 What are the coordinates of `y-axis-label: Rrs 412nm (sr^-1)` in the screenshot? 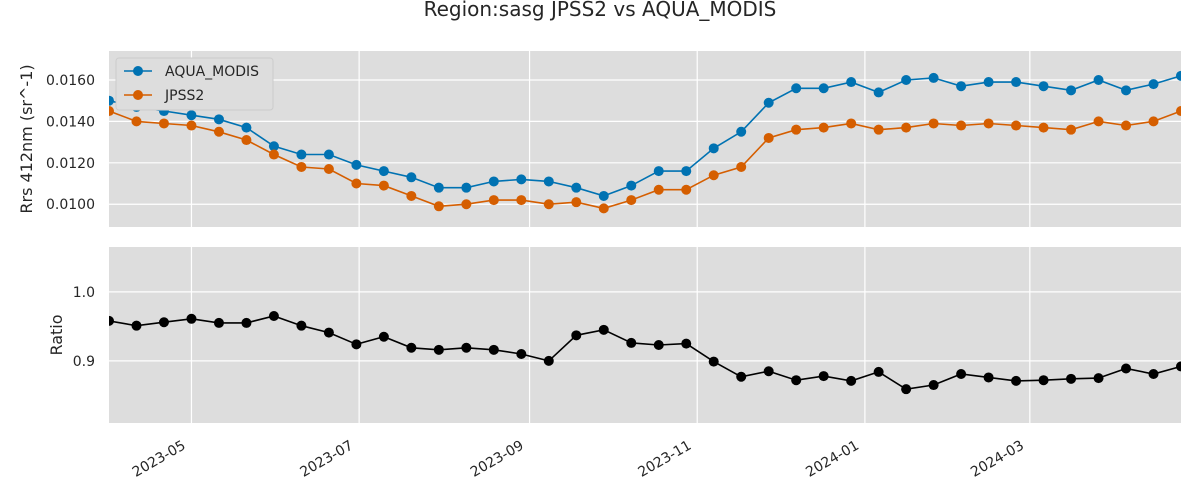 It's located at (26, 138).